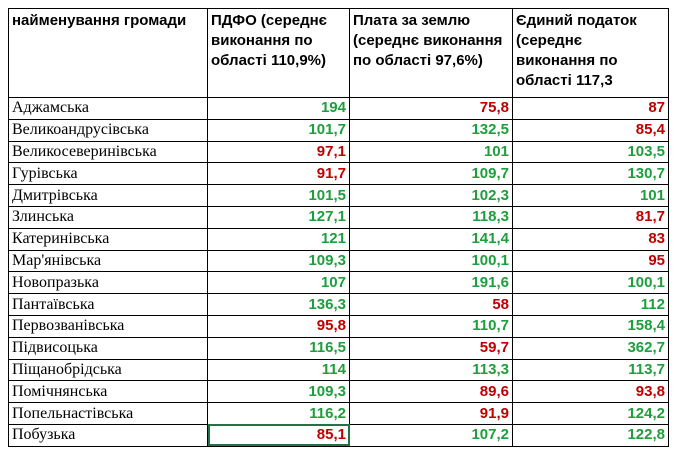 The width and height of the screenshot is (674, 450). Describe the element at coordinates (590, 370) in the screenshot. I see `value-cell: 113,7` at that location.